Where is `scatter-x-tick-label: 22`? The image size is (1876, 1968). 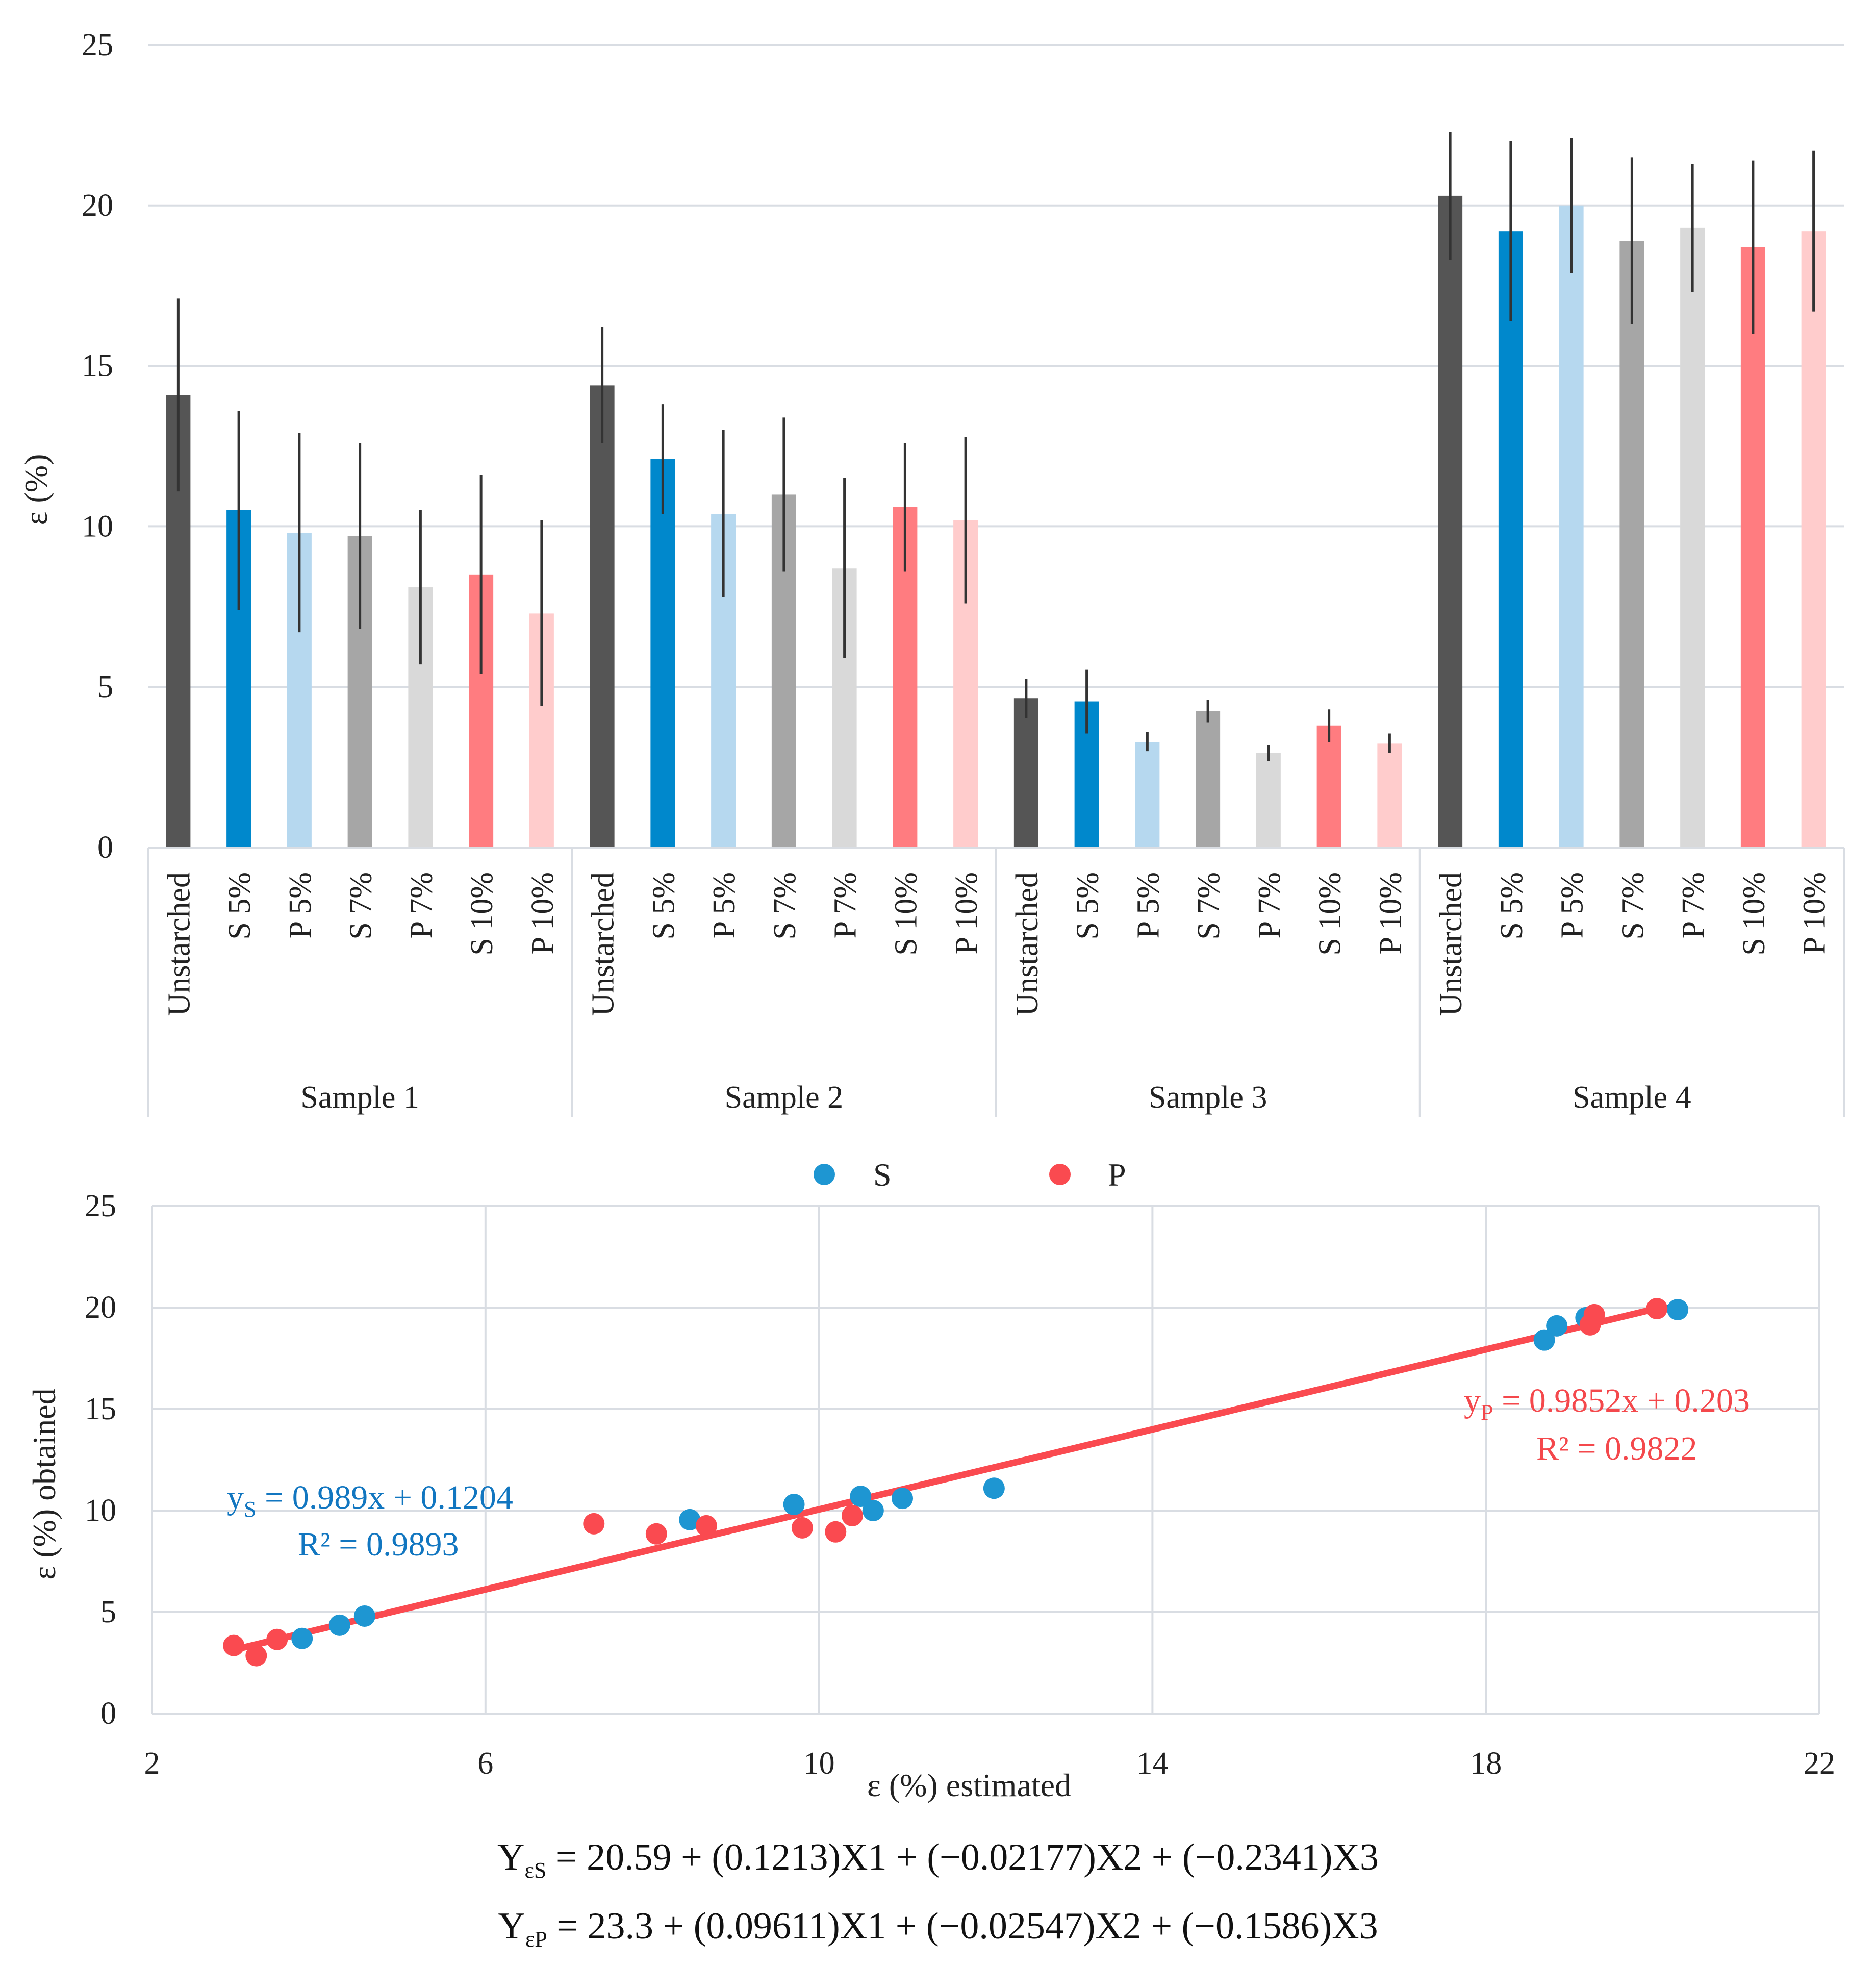 scatter-x-tick-label: 22 is located at coordinates (1819, 1763).